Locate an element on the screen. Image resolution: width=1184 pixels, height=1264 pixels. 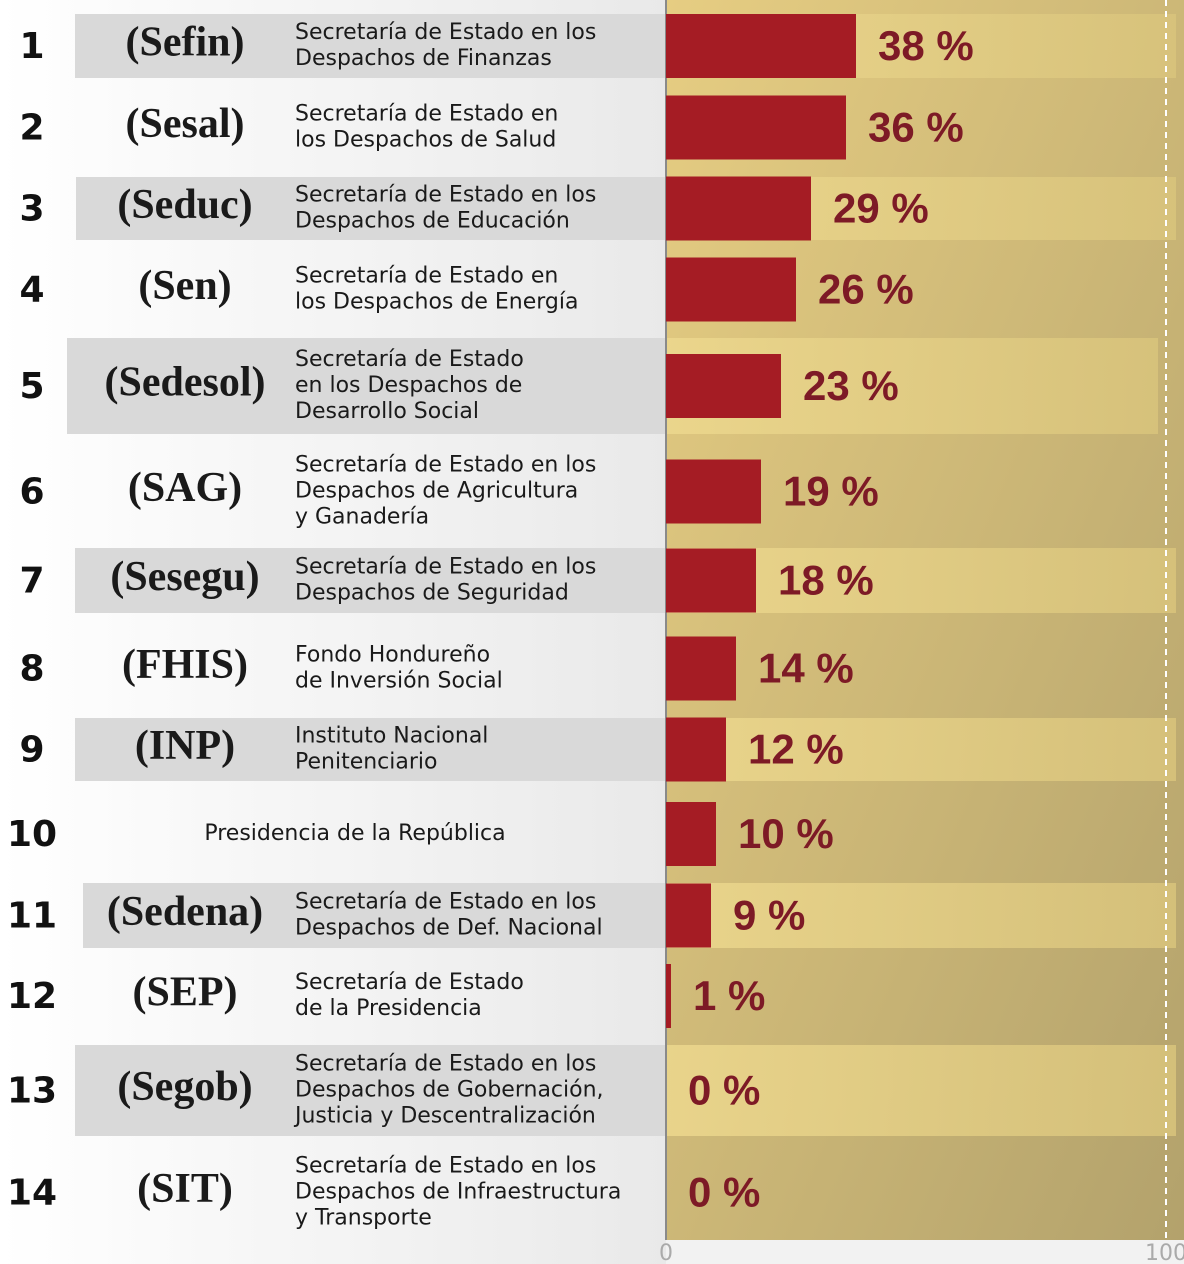
acronym: (SAG) is located at coordinates (185, 488).